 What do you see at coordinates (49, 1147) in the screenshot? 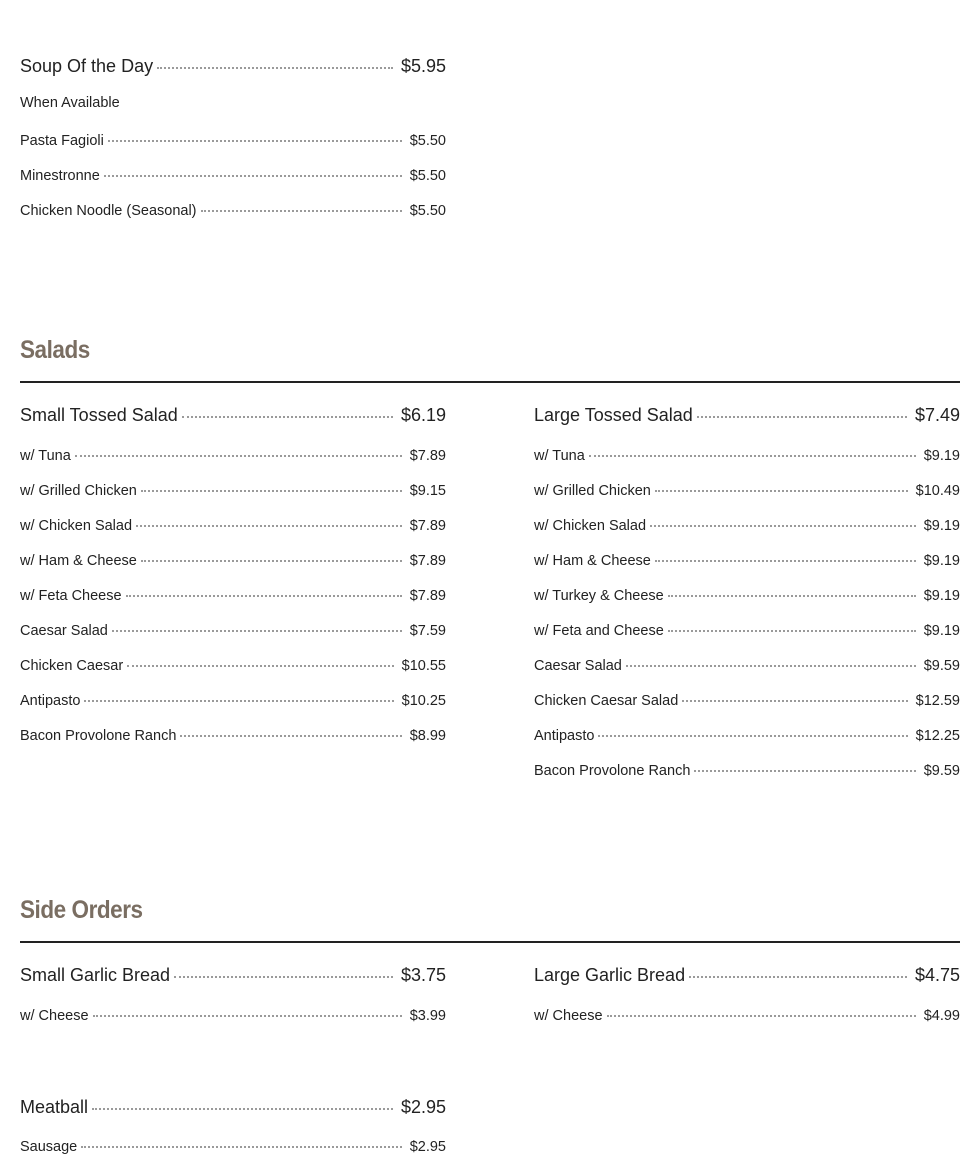
I see `item-name: Sausage` at bounding box center [49, 1147].